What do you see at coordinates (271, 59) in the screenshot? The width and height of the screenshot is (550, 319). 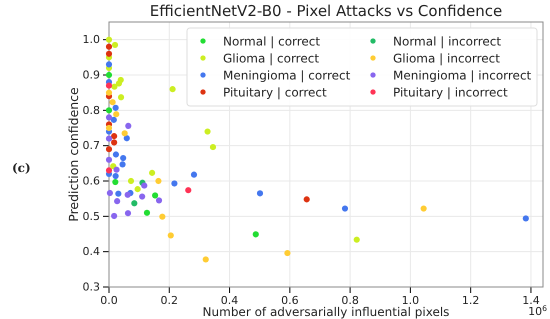 I see `legend-label: Glioma | correct` at bounding box center [271, 59].